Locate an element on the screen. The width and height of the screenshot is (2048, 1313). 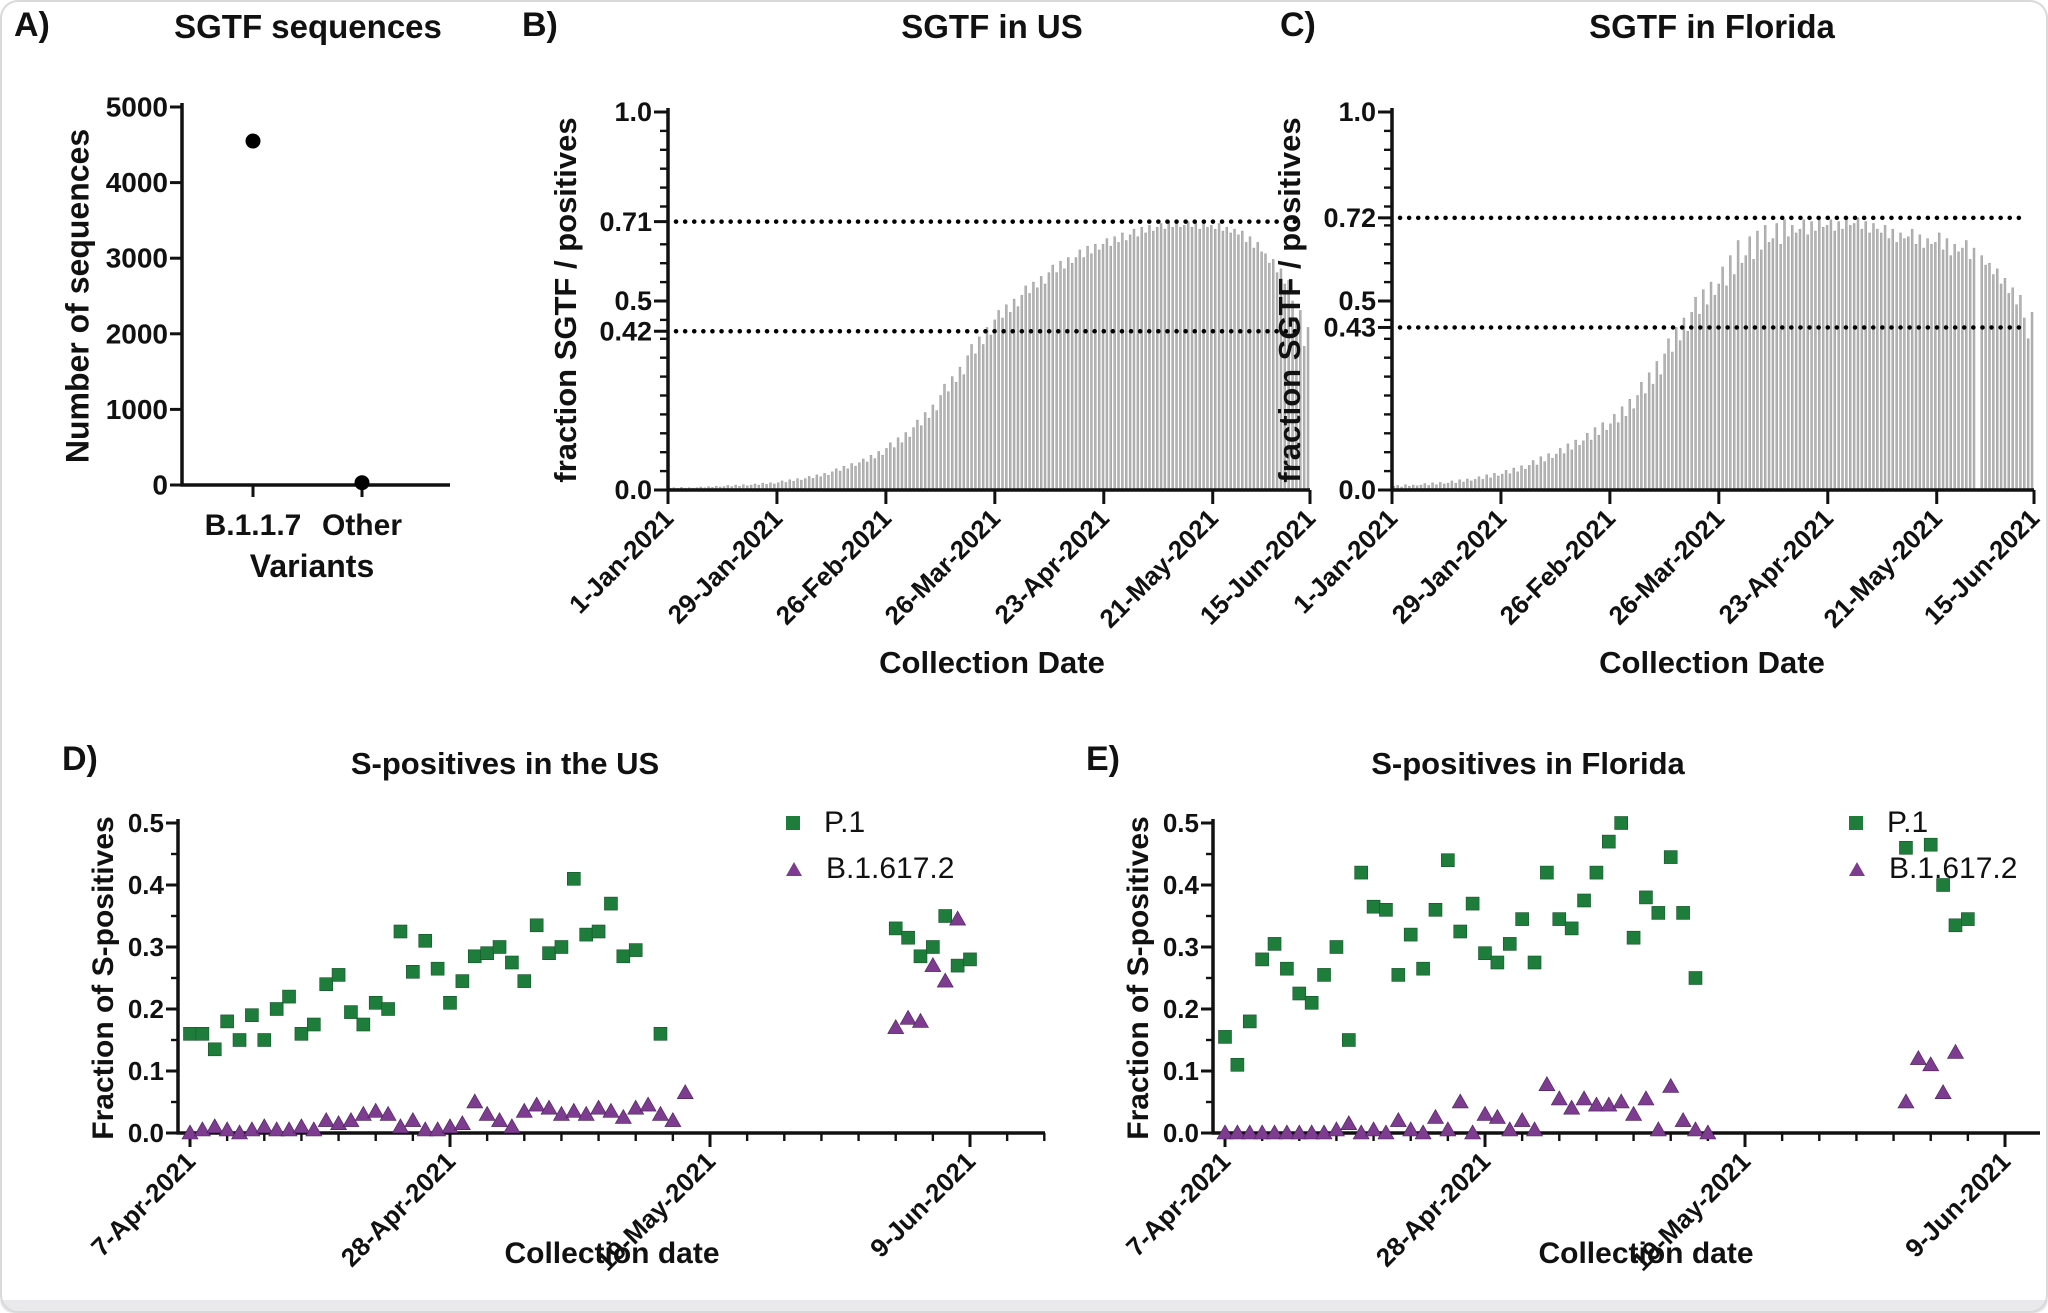
panel-b-title: SGTF in US is located at coordinates (992, 26).